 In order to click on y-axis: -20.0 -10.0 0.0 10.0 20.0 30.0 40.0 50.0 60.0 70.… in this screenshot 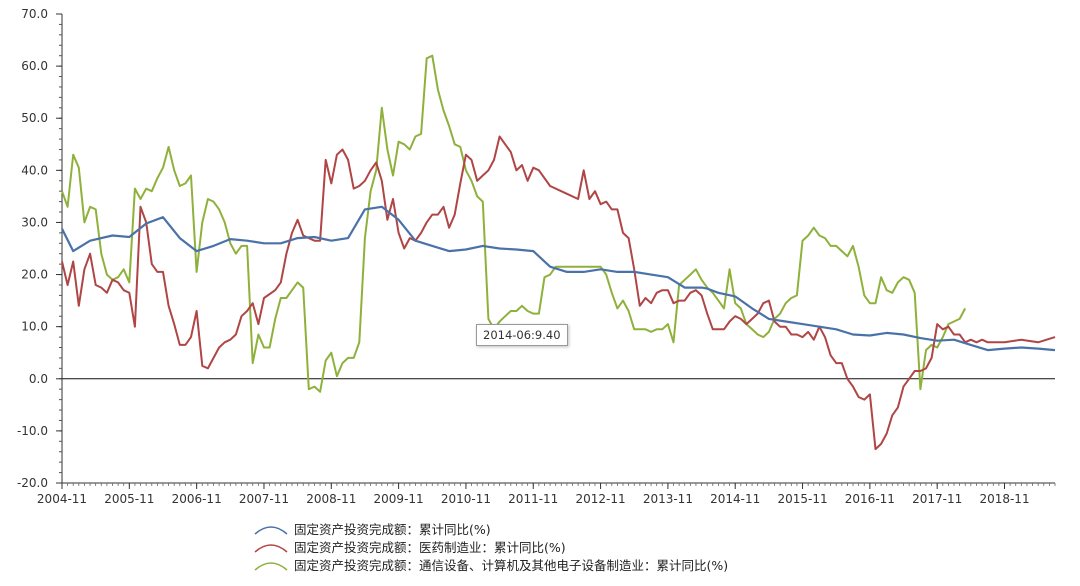, I will do `click(40, 248)`.